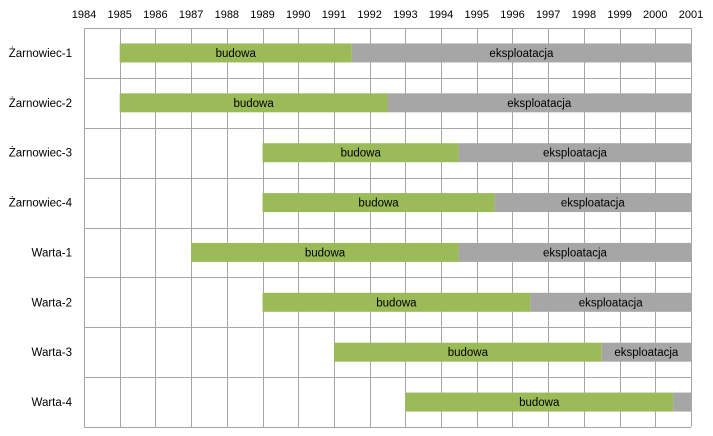 This screenshot has height=436, width=713. Describe the element at coordinates (52, 303) in the screenshot. I see `row-label: Warta-2` at that location.